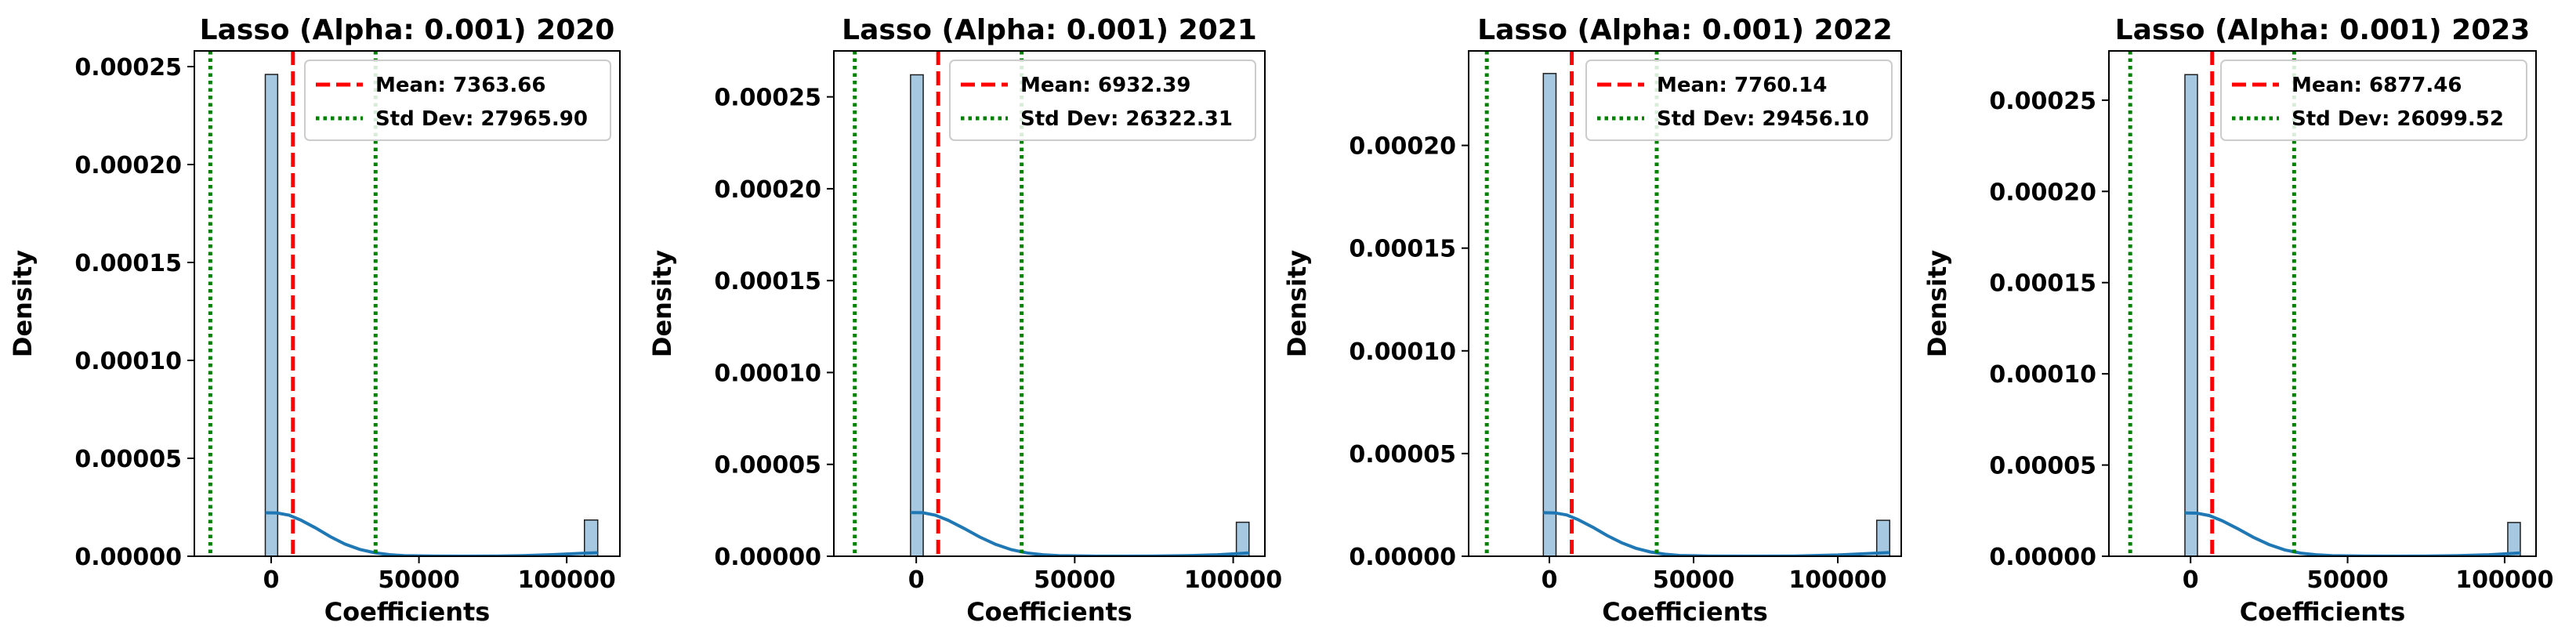  I want to click on chart-title: Lasso (Alpha: 0.001) 2020, so click(407, 30).